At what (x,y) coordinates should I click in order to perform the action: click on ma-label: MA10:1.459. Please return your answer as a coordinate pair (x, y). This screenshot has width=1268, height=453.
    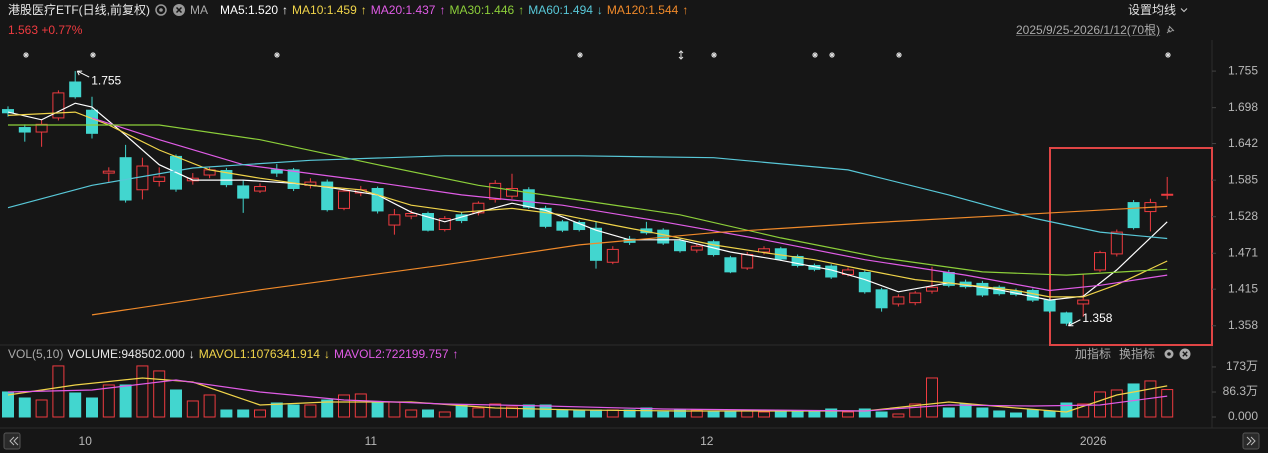
    Looking at the image, I should click on (324, 10).